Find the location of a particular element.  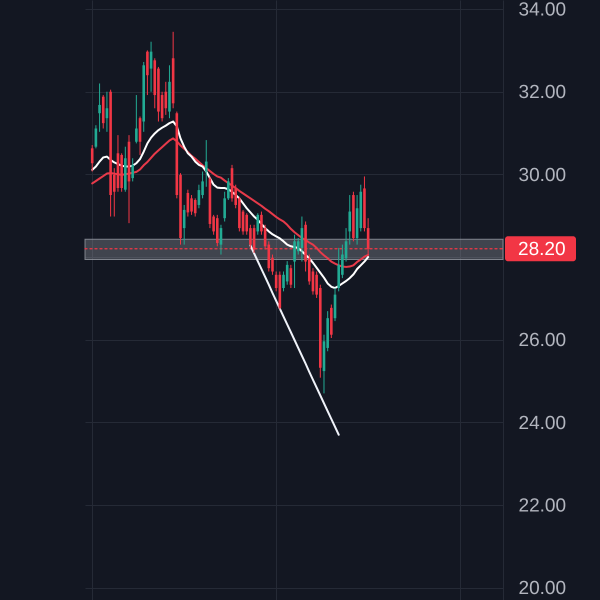

ref-line-label: 28.20 is located at coordinates (542, 249).